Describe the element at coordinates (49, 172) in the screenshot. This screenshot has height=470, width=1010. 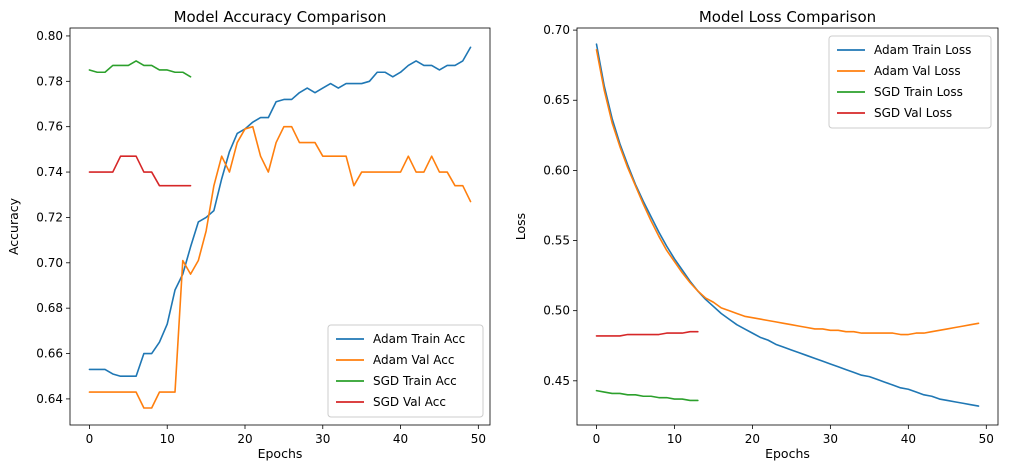
I see `y-tick-label: 0.74` at that location.